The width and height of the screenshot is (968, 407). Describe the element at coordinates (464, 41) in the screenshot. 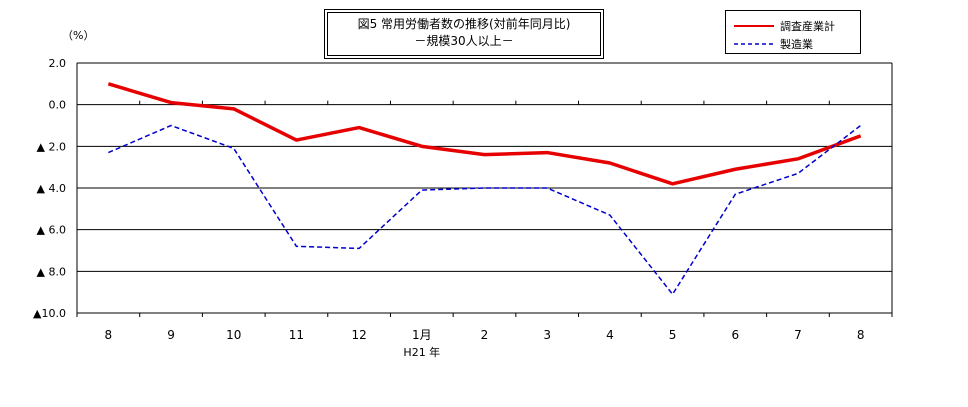

I see `chart-subtitle: －規模30人以上－` at that location.